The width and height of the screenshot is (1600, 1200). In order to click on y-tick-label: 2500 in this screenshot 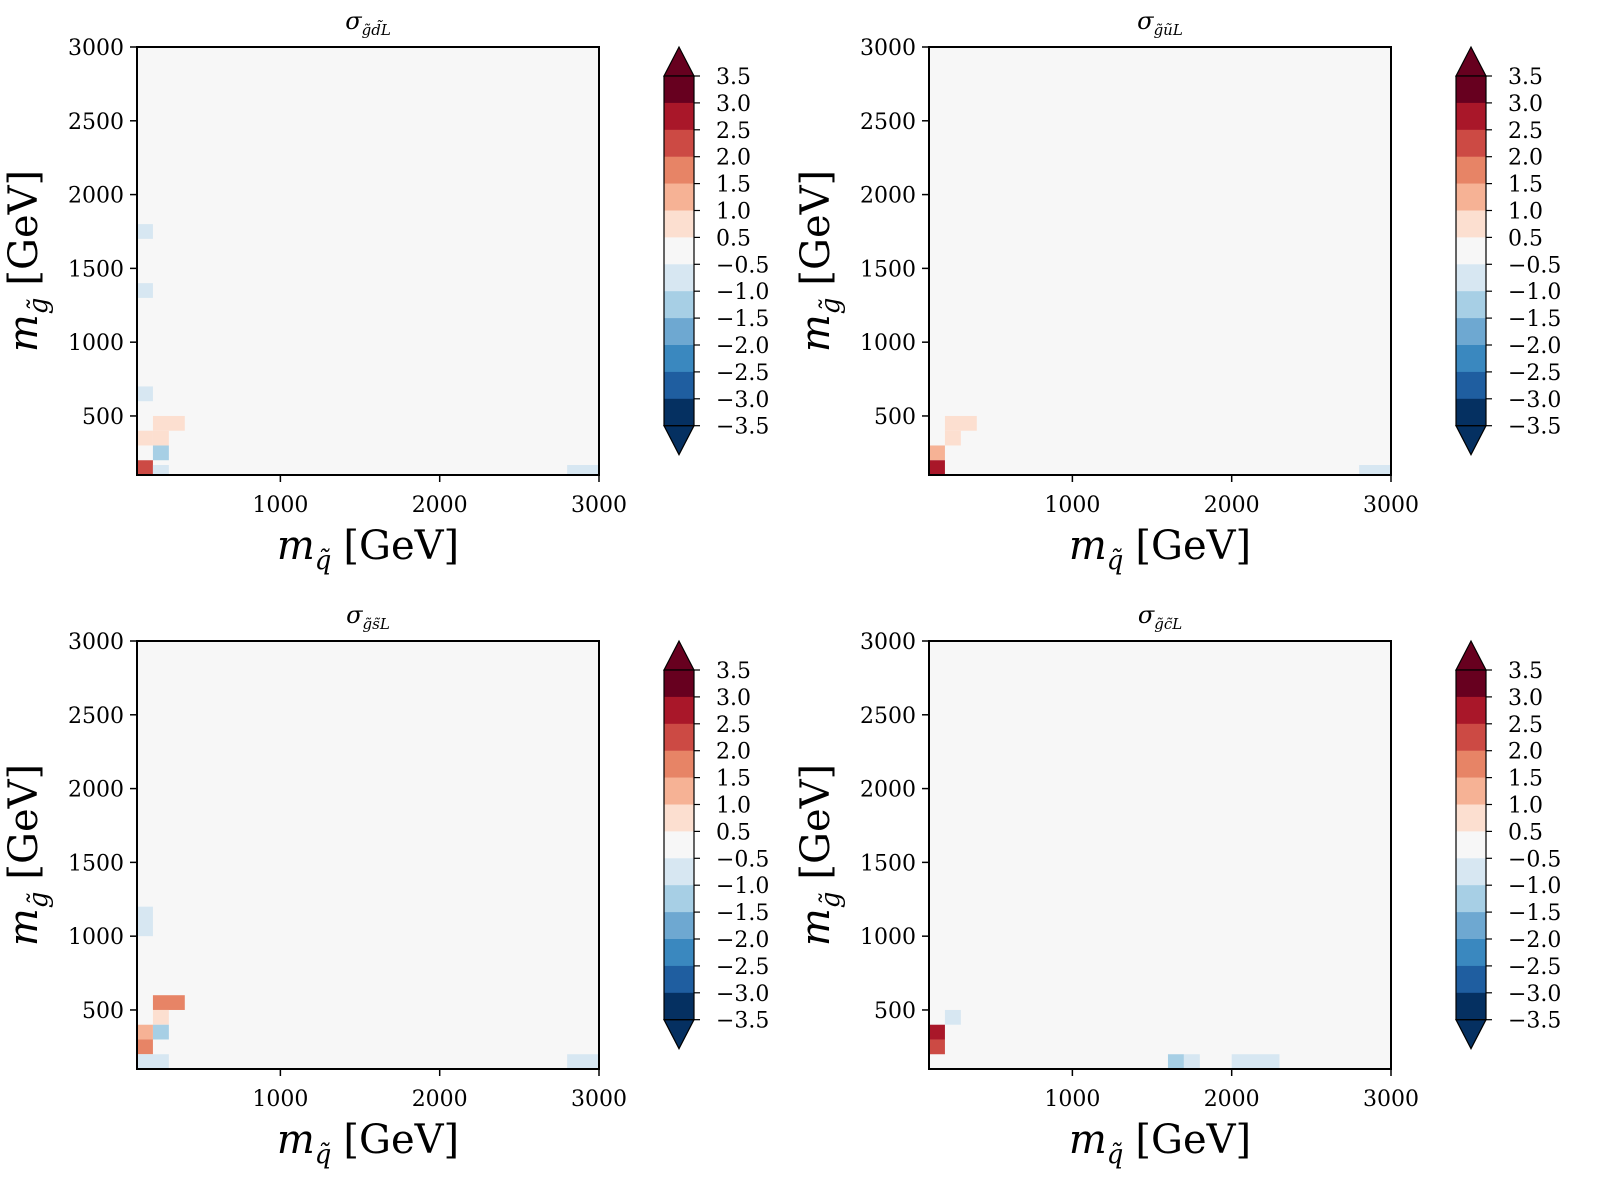, I will do `click(888, 122)`.